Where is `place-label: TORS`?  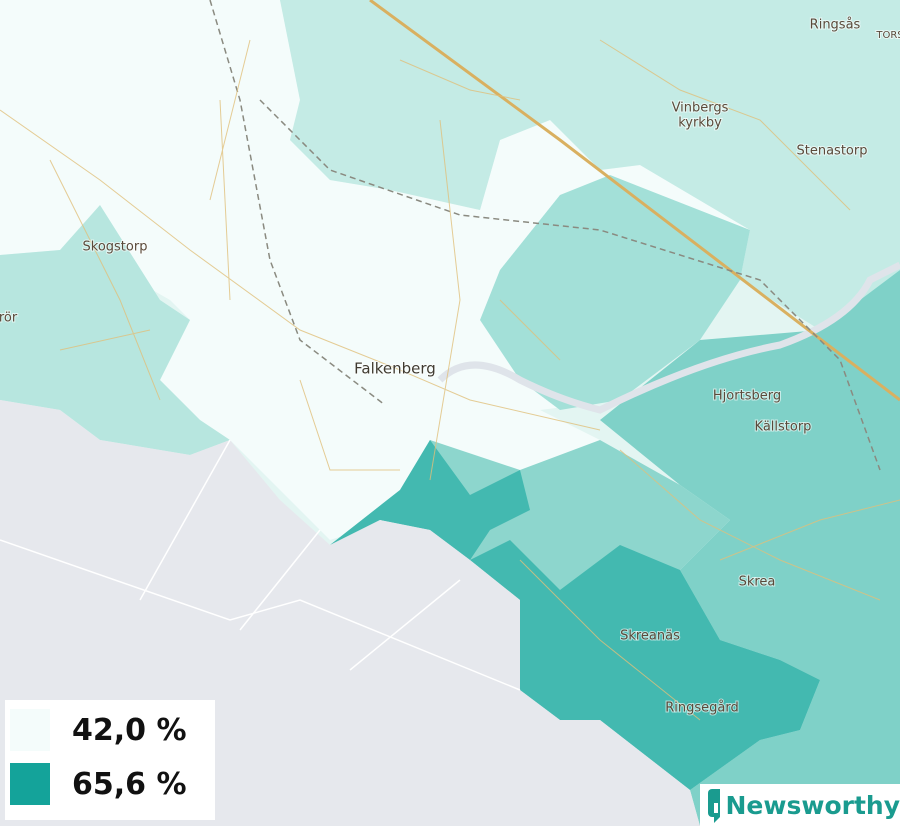 place-label: TORS is located at coordinates (887, 35).